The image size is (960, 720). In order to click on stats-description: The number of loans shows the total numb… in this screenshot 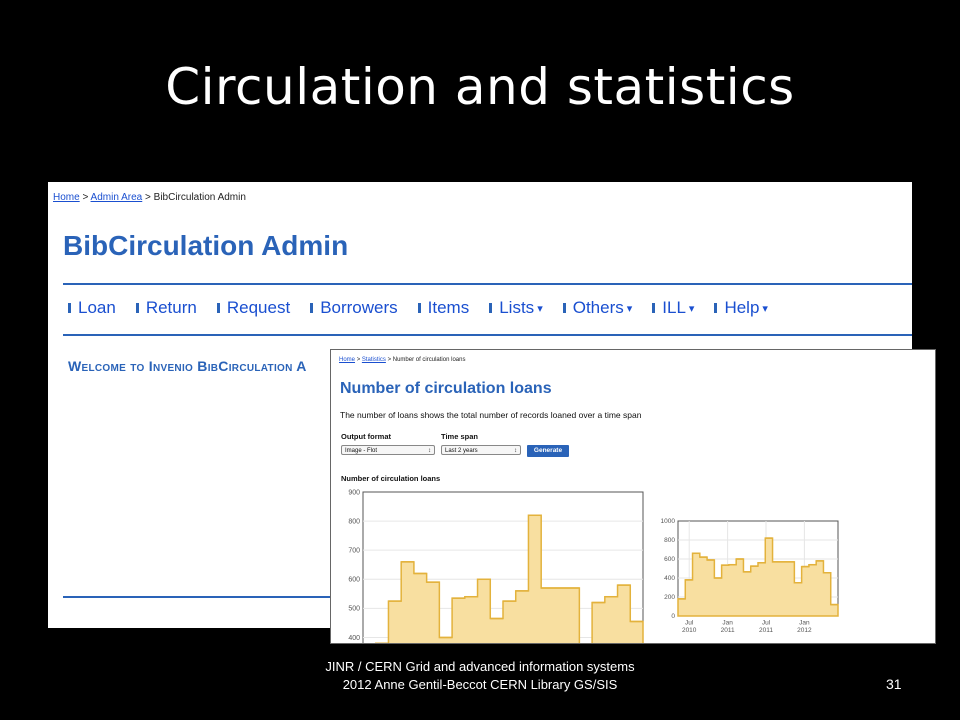, I will do `click(491, 415)`.